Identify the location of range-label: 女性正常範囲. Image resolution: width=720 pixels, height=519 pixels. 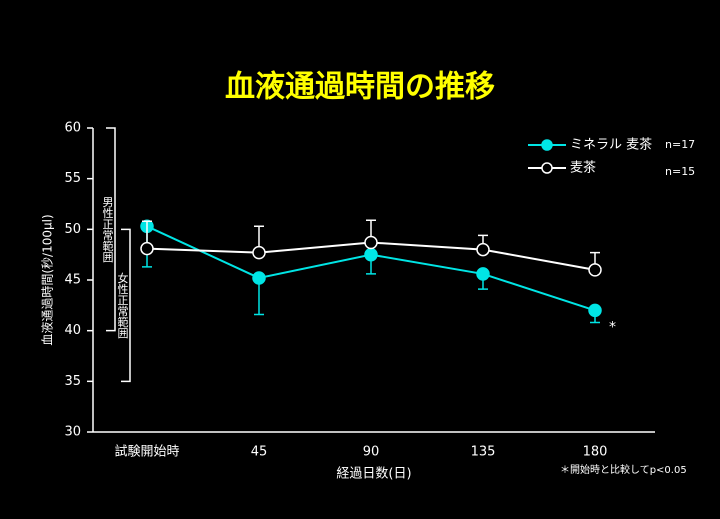
(122, 305).